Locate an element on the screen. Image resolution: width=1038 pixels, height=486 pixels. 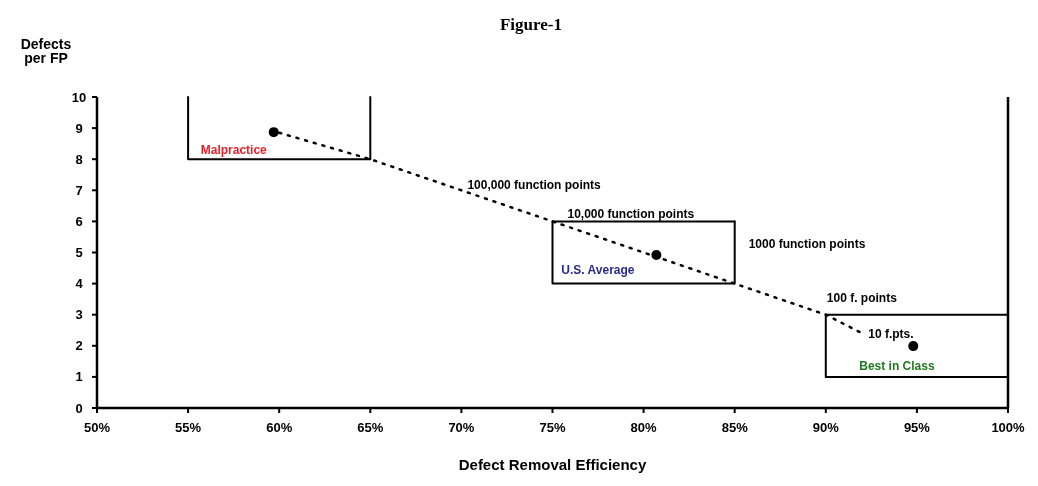
y-tick-label: 6 is located at coordinates (79, 221).